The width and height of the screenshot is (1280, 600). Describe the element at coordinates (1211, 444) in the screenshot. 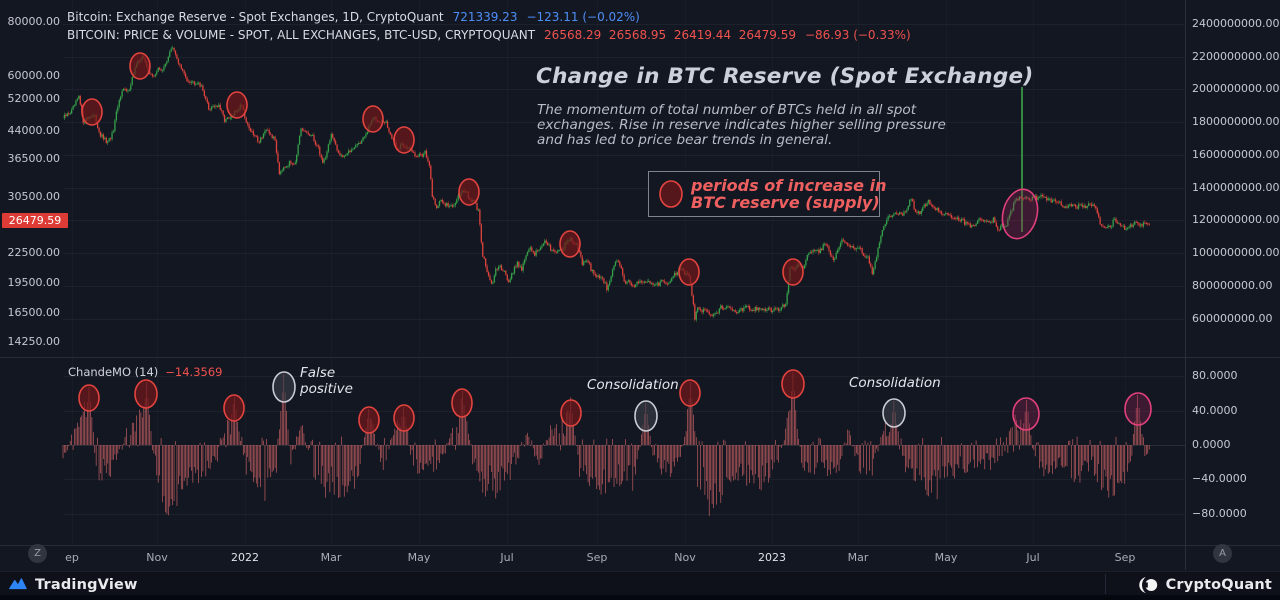

I see `oscillator-tick-label: 0.0000` at that location.